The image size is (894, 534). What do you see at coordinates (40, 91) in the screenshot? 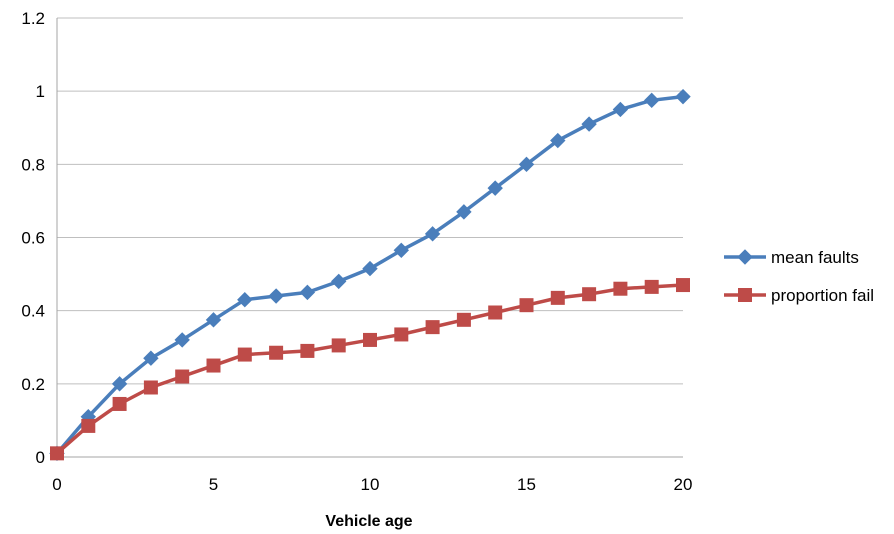
I see `y-tick-label: 1` at bounding box center [40, 91].